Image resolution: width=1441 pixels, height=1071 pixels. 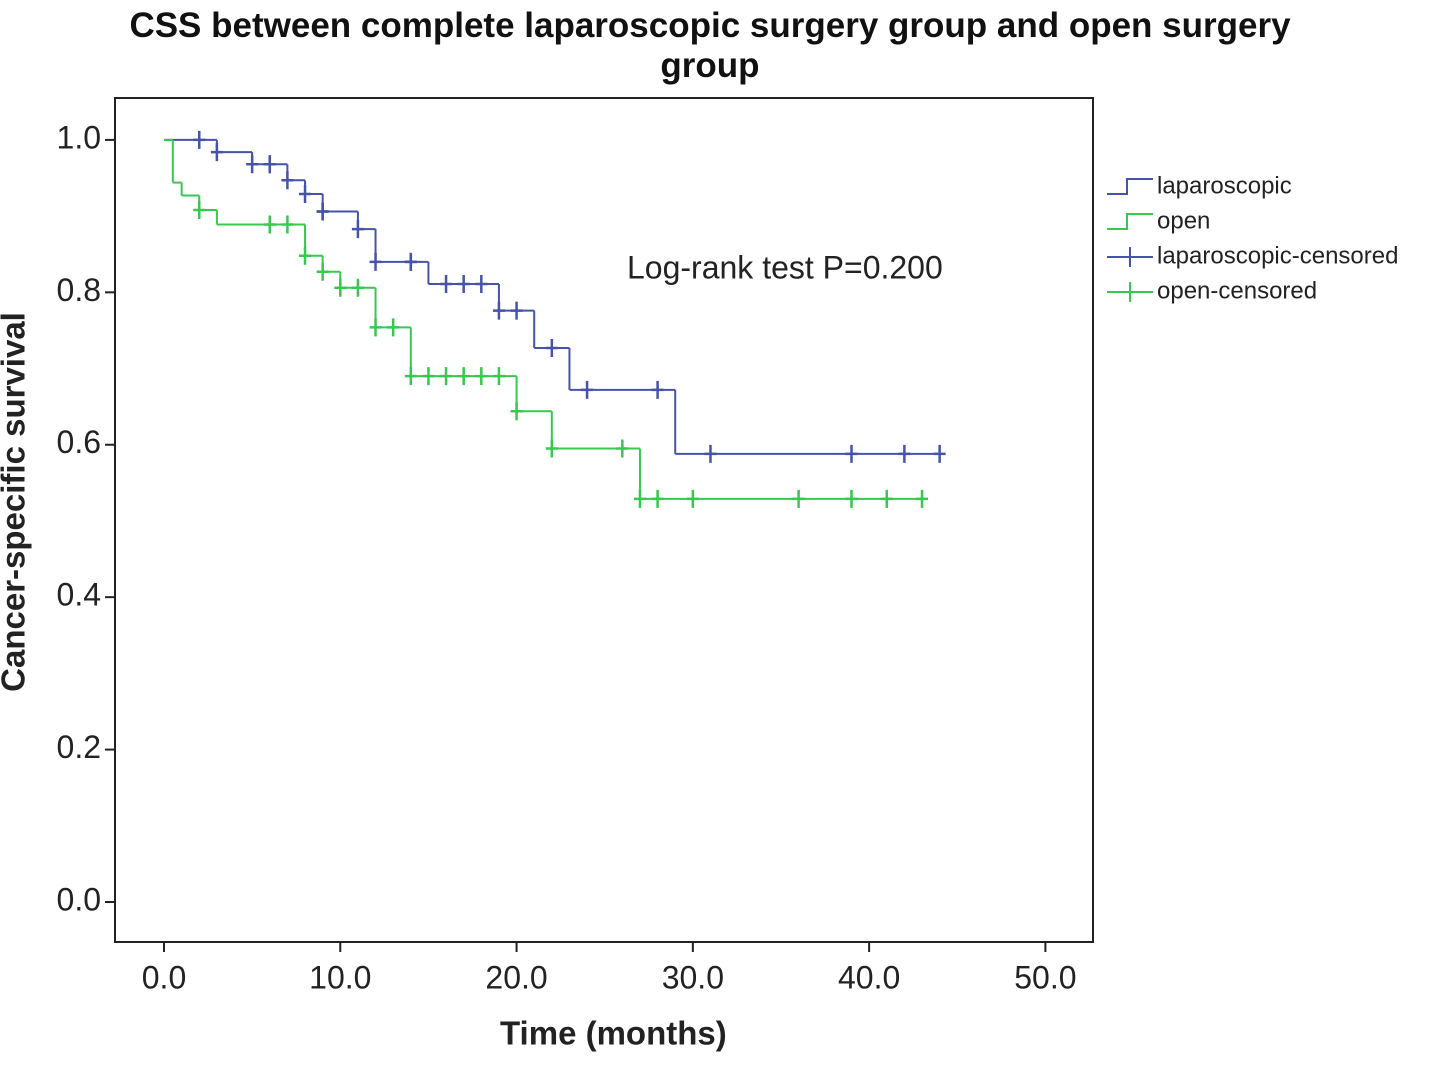 I want to click on x-tick-label: 30.0, so click(x=693, y=977).